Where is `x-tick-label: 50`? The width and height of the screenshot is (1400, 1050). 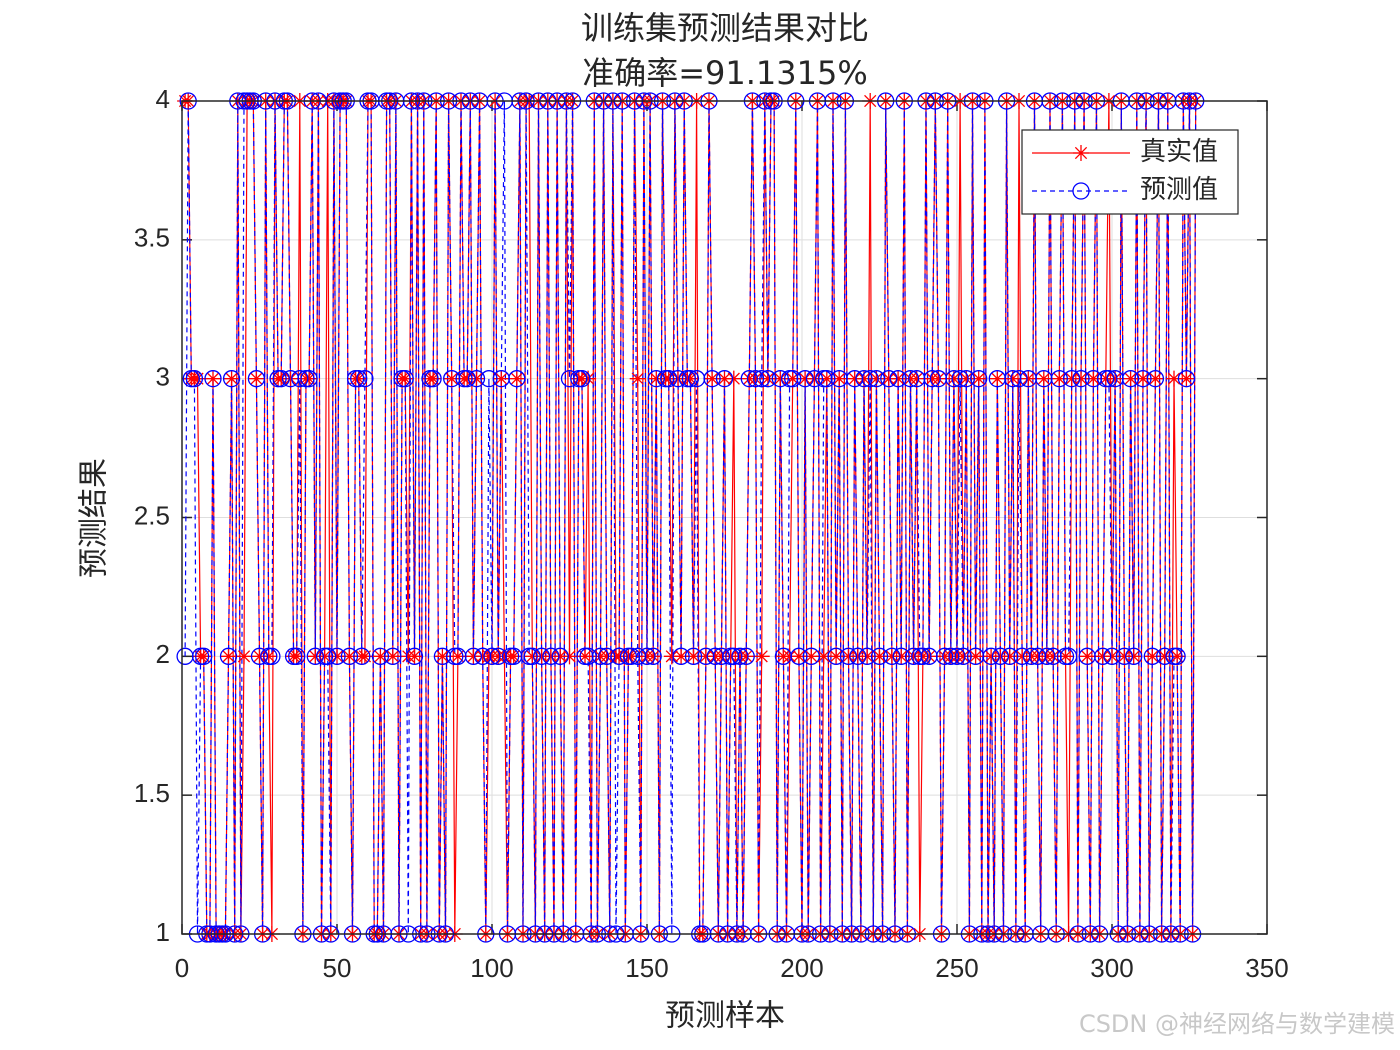 x-tick-label: 50 is located at coordinates (337, 968).